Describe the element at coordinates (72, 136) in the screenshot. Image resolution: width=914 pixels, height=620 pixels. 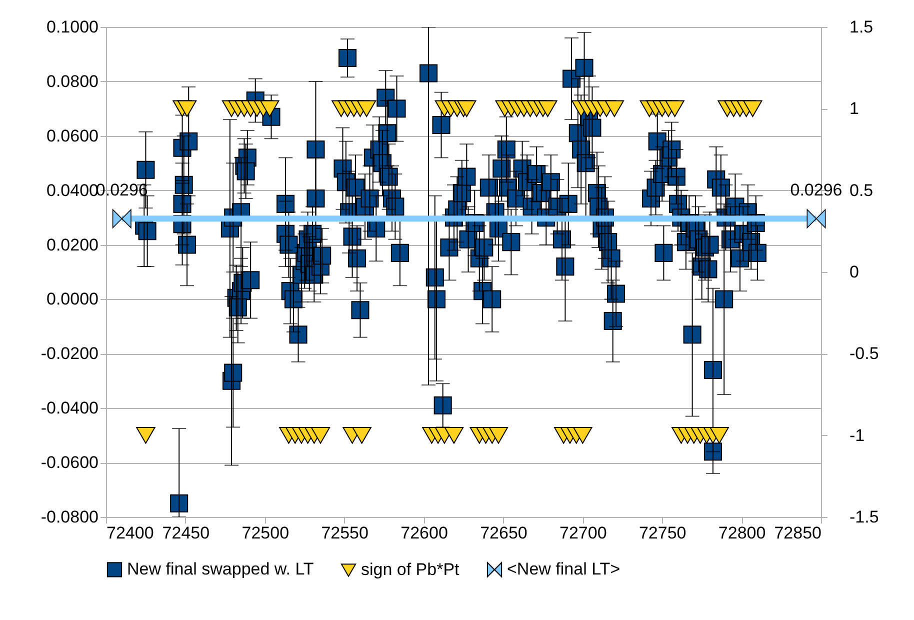
I see `y-tick-label: 0.0600` at that location.